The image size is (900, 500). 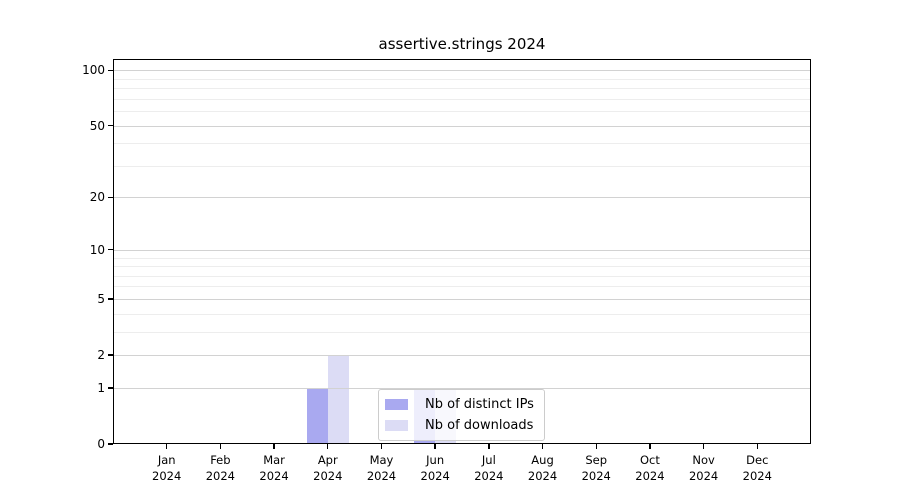 What do you see at coordinates (703, 460) in the screenshot?
I see `x-tick-month: Nov` at bounding box center [703, 460].